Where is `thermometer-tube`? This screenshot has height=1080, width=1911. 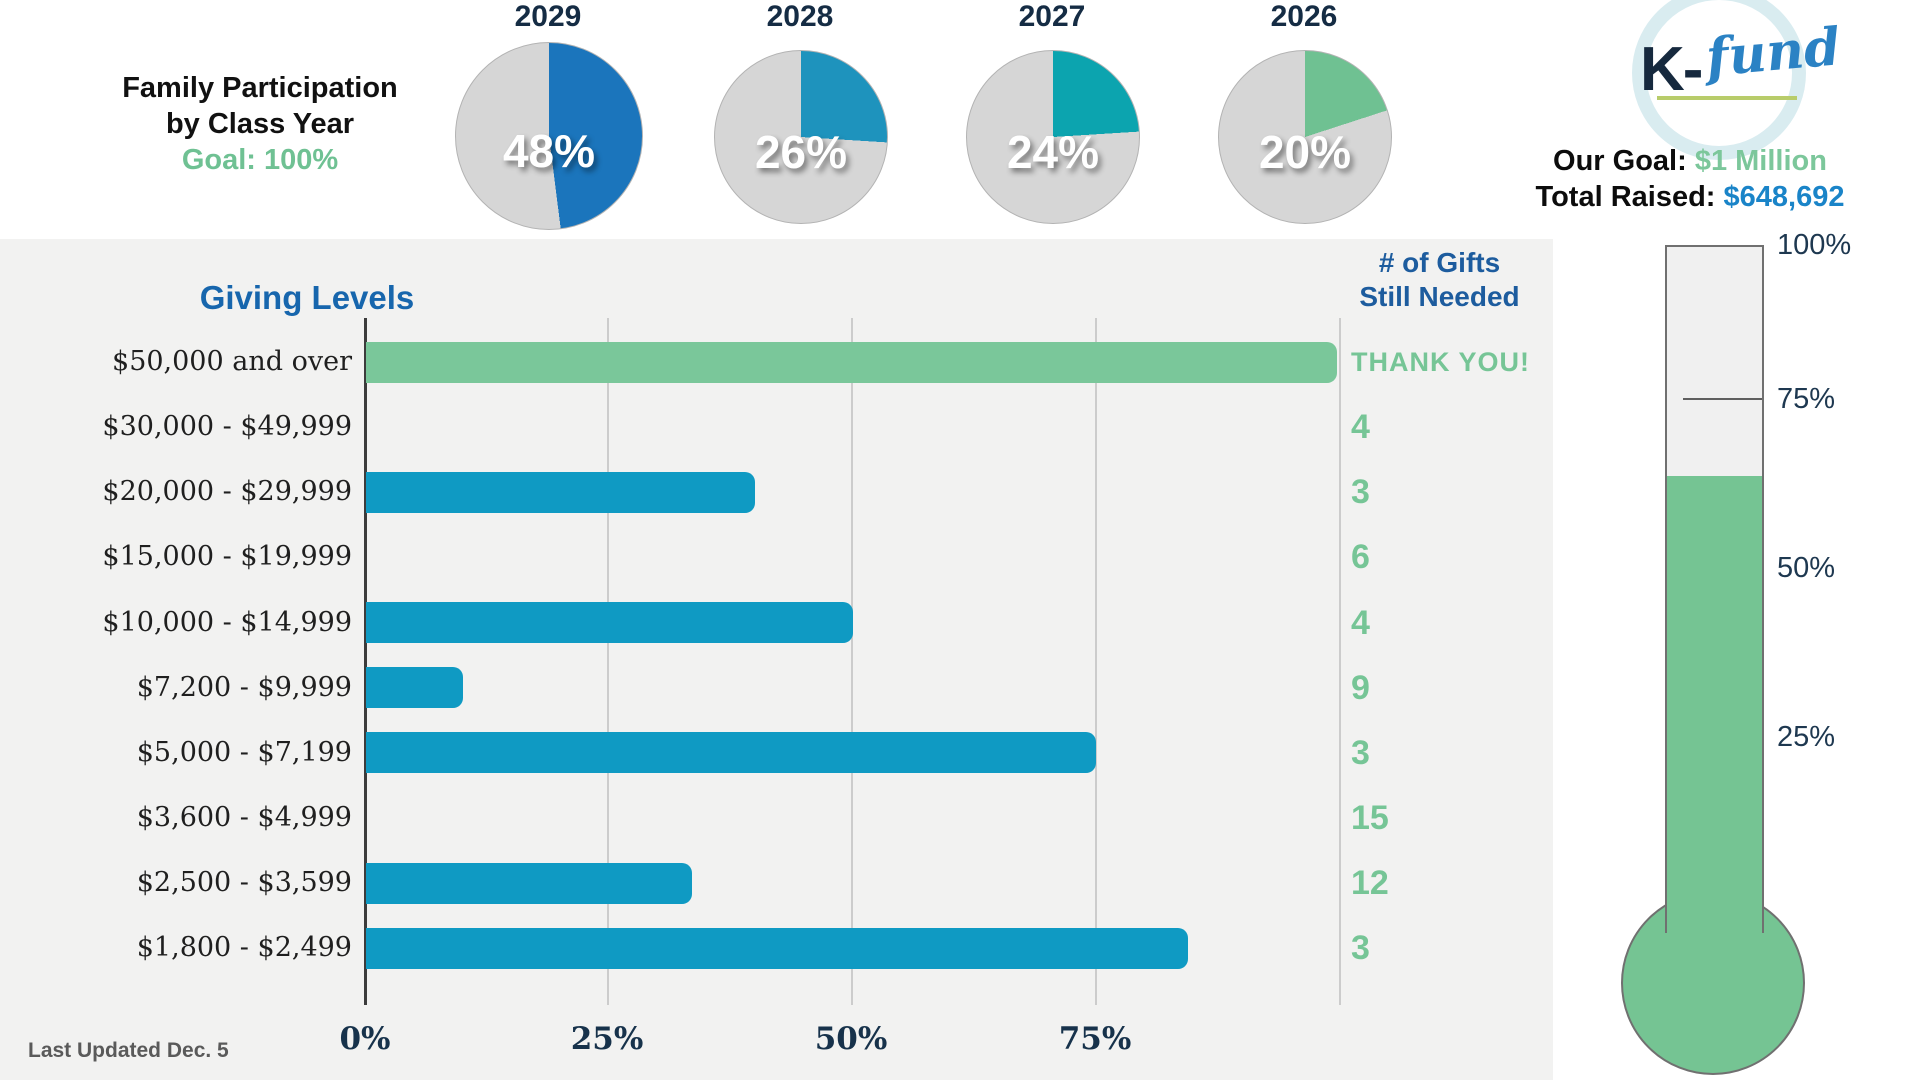 thermometer-tube is located at coordinates (1714, 589).